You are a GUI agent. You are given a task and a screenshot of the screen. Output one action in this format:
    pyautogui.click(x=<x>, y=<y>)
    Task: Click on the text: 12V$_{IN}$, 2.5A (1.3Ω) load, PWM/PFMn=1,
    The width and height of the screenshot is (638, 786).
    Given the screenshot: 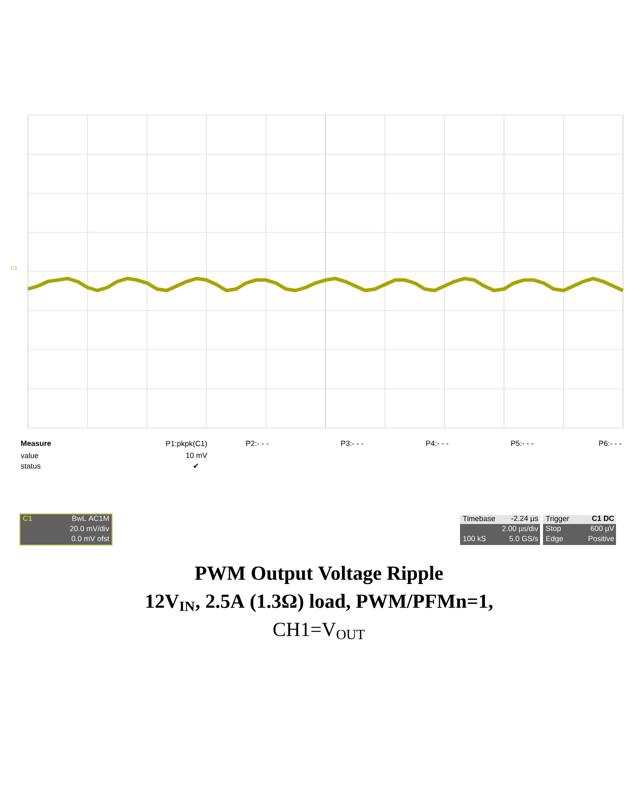 What is the action you would take?
    pyautogui.click(x=319, y=603)
    